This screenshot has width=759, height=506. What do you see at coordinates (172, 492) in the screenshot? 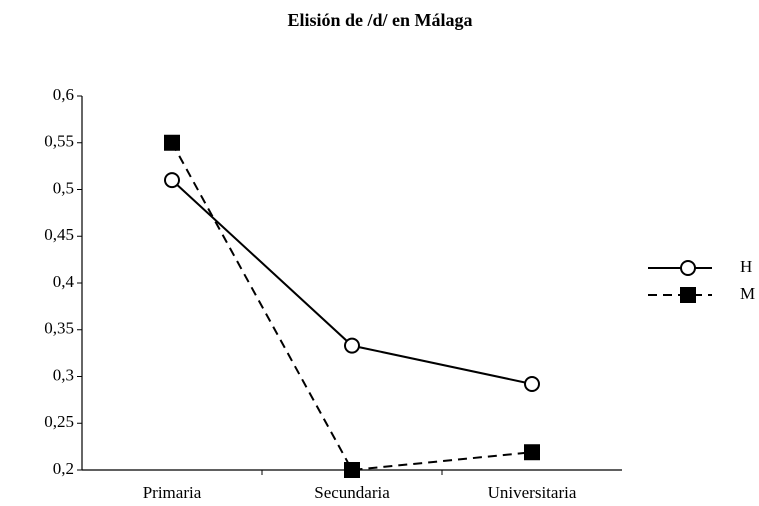
I see `x-tick-label: Primaria` at bounding box center [172, 492].